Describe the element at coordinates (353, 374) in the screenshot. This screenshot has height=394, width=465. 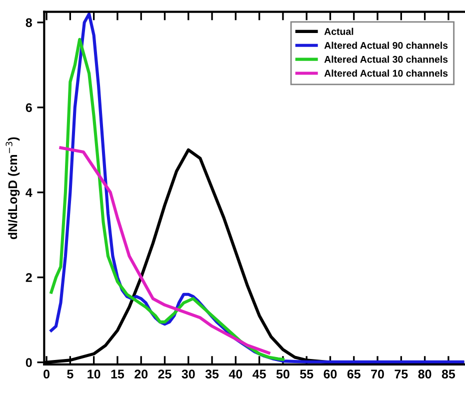
I see `x-tick-label: 65` at that location.